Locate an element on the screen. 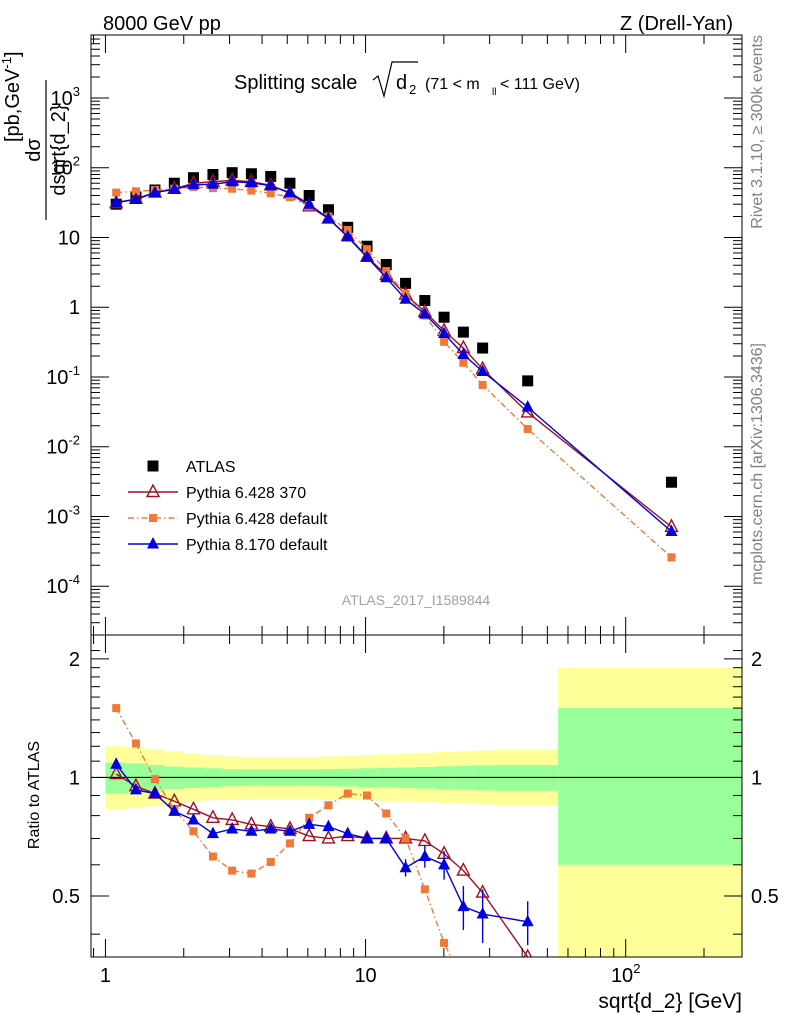 This screenshot has height=1024, width=786. y-tick-exponent: -4 is located at coordinates (74, 579).